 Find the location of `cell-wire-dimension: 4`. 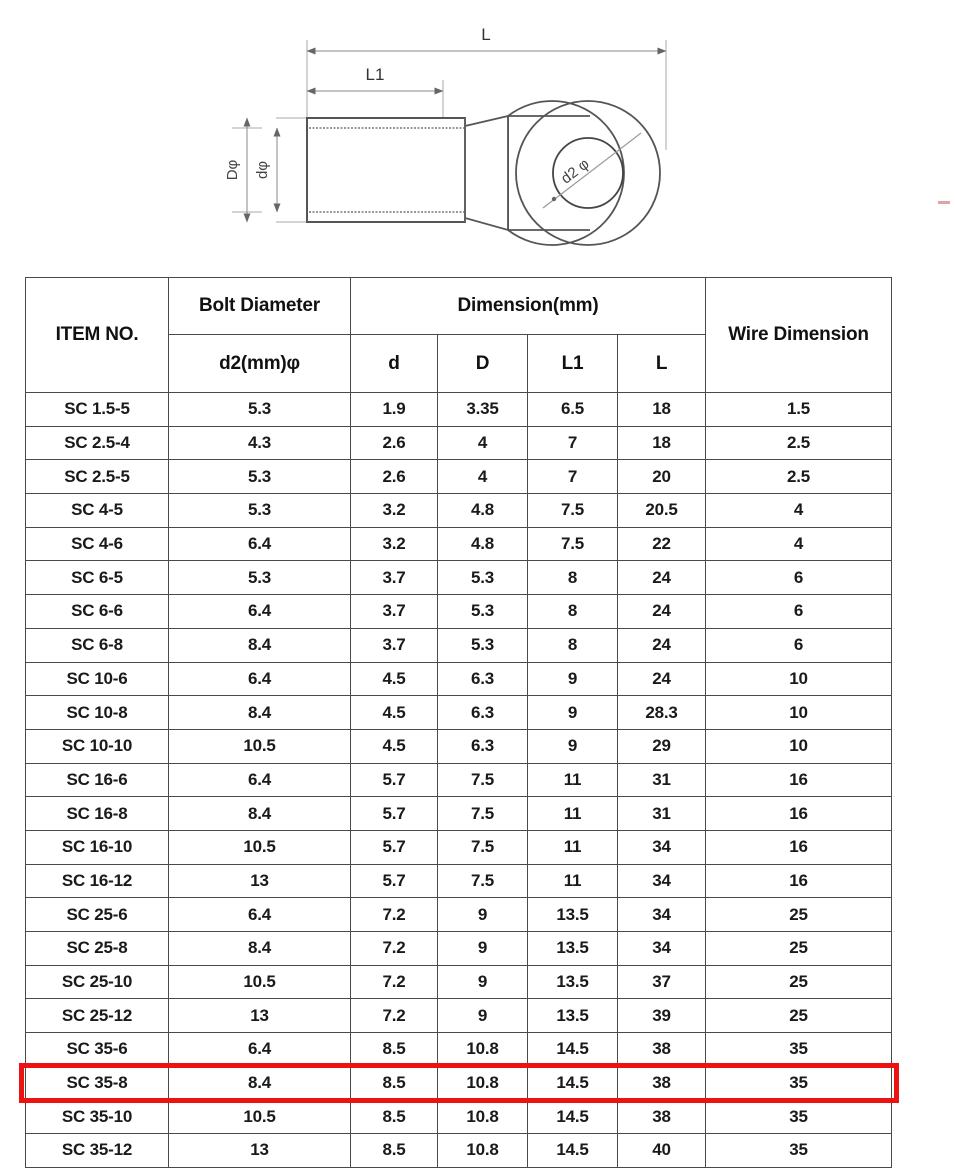

cell-wire-dimension: 4 is located at coordinates (799, 544).